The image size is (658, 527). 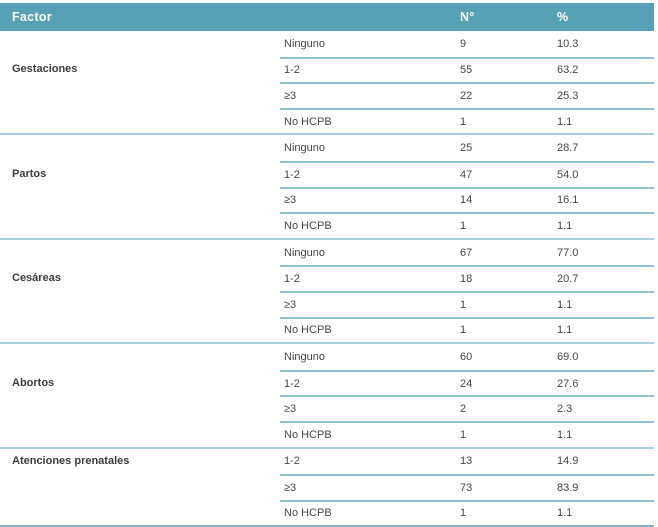 I want to click on n-cell: 67, so click(x=466, y=252).